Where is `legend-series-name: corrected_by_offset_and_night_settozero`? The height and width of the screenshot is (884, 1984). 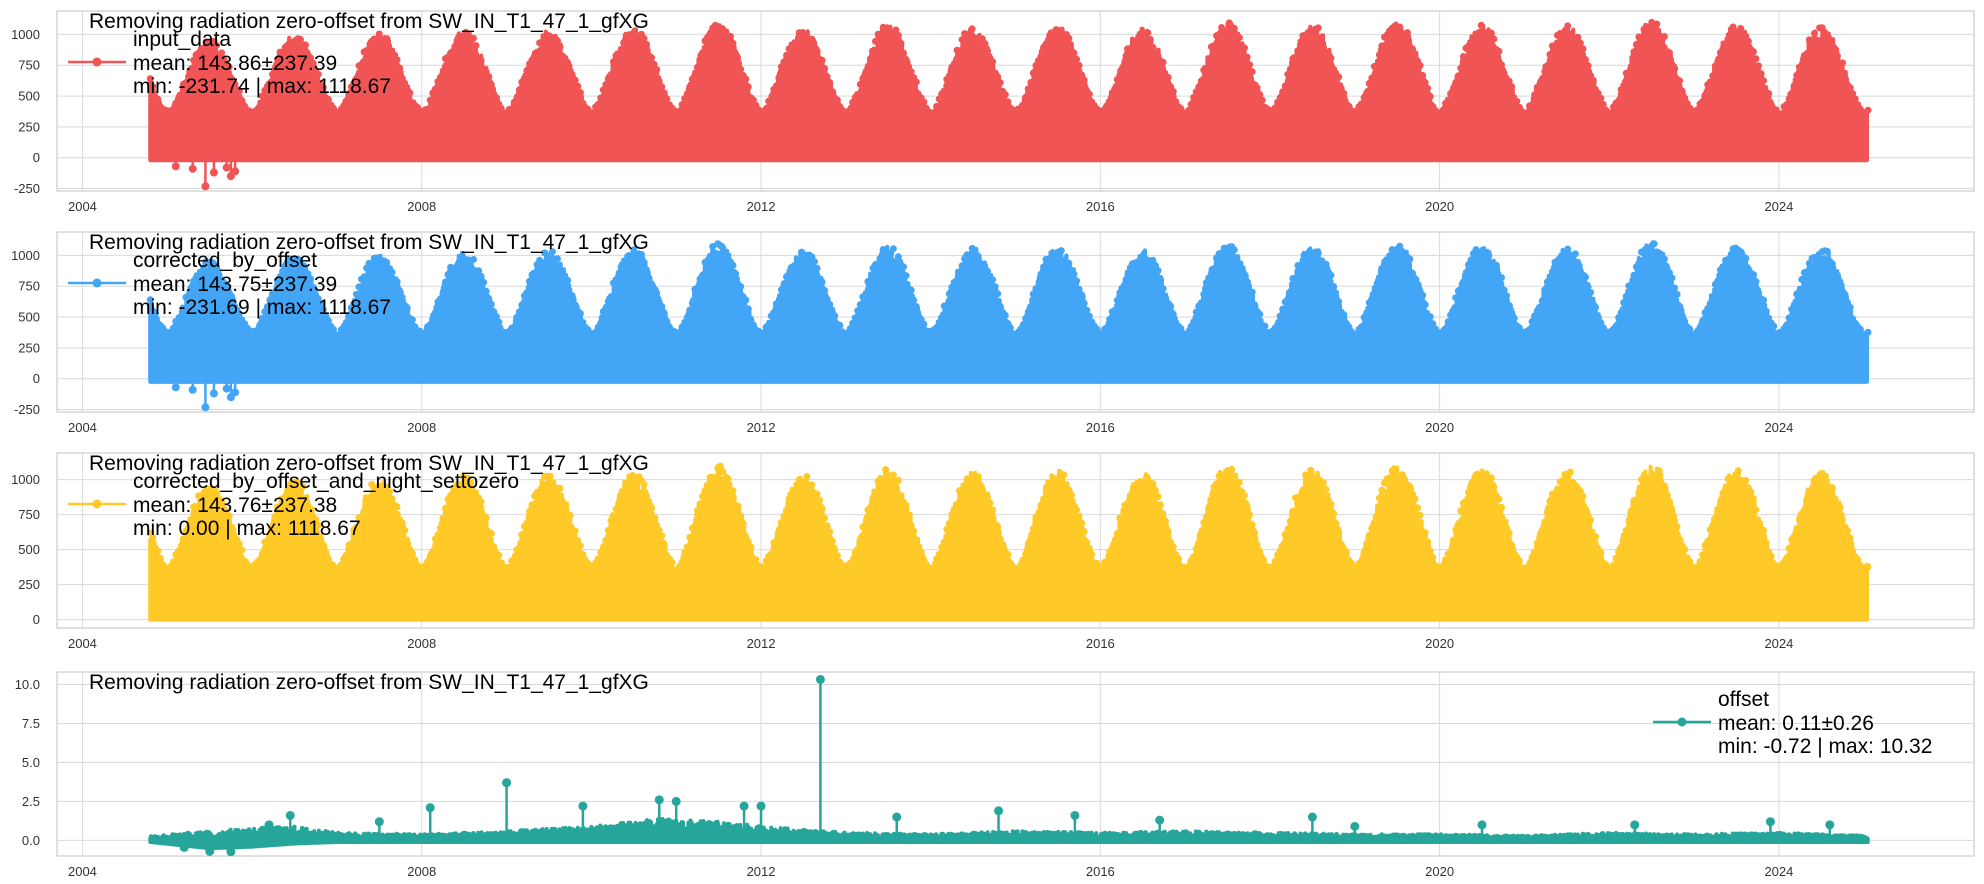 legend-series-name: corrected_by_offset_and_night_settozero is located at coordinates (326, 481).